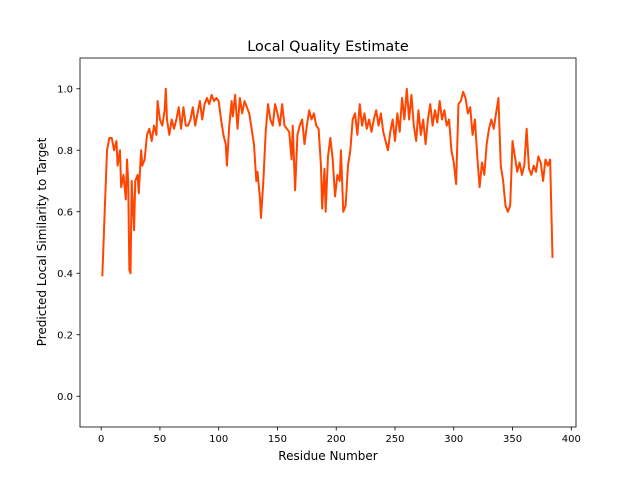  Describe the element at coordinates (65, 212) in the screenshot. I see `y-tick-label: 0.6` at that location.